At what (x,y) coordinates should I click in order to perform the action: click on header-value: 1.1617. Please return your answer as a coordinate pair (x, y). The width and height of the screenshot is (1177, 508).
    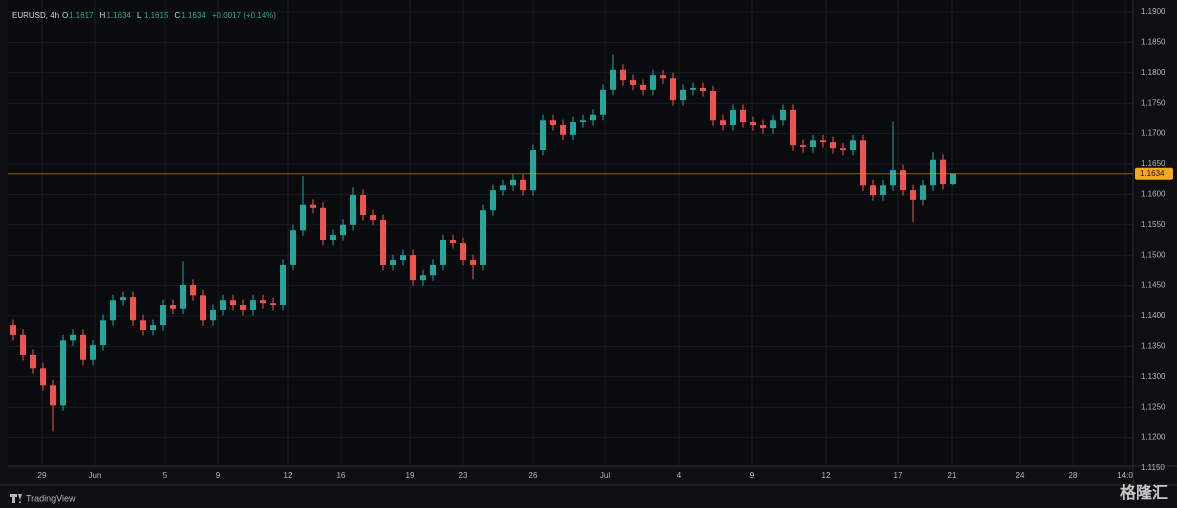
    Looking at the image, I should click on (81, 15).